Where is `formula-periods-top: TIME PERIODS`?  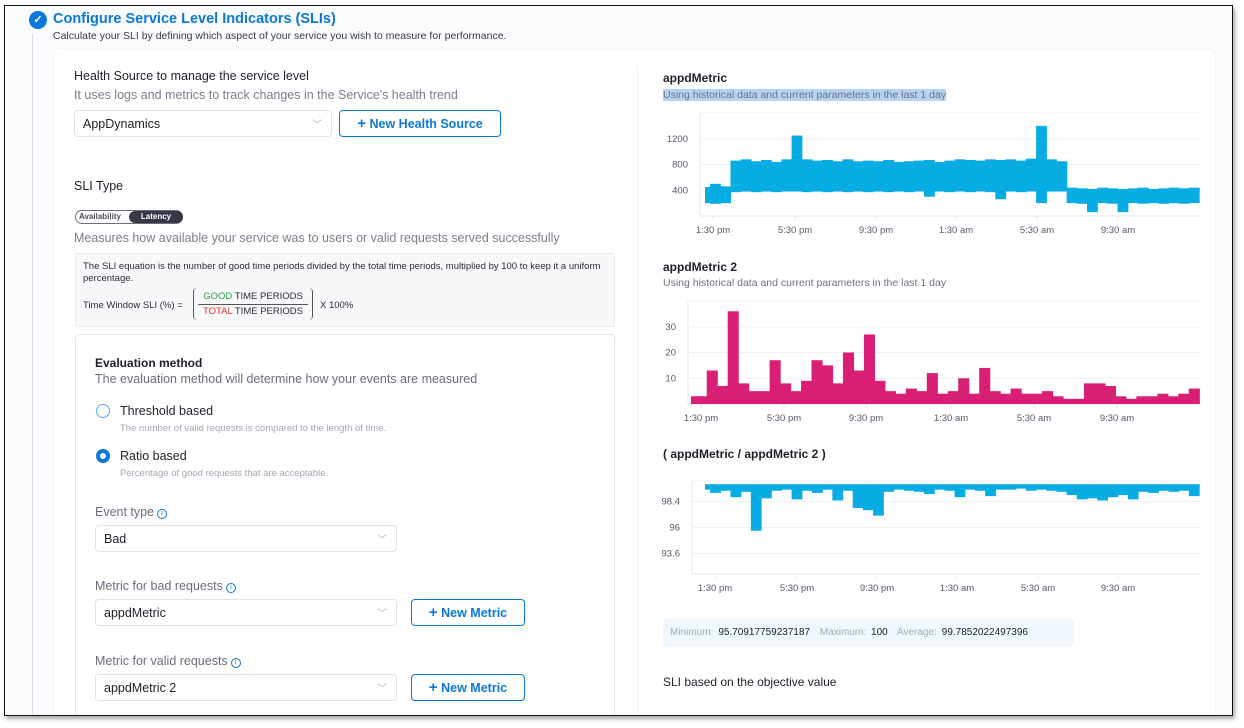
formula-periods-top: TIME PERIODS is located at coordinates (268, 296).